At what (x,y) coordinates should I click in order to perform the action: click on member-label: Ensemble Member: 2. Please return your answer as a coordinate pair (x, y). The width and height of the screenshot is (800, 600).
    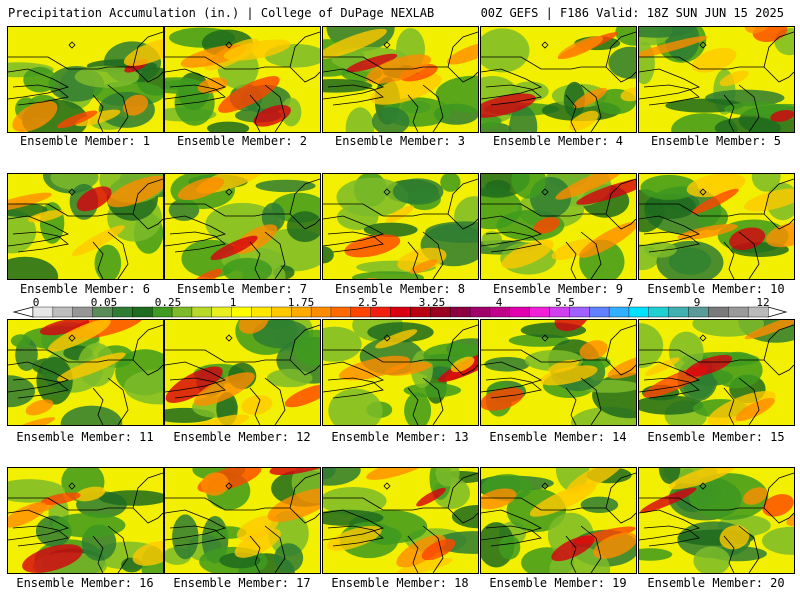
    Looking at the image, I should click on (242, 141).